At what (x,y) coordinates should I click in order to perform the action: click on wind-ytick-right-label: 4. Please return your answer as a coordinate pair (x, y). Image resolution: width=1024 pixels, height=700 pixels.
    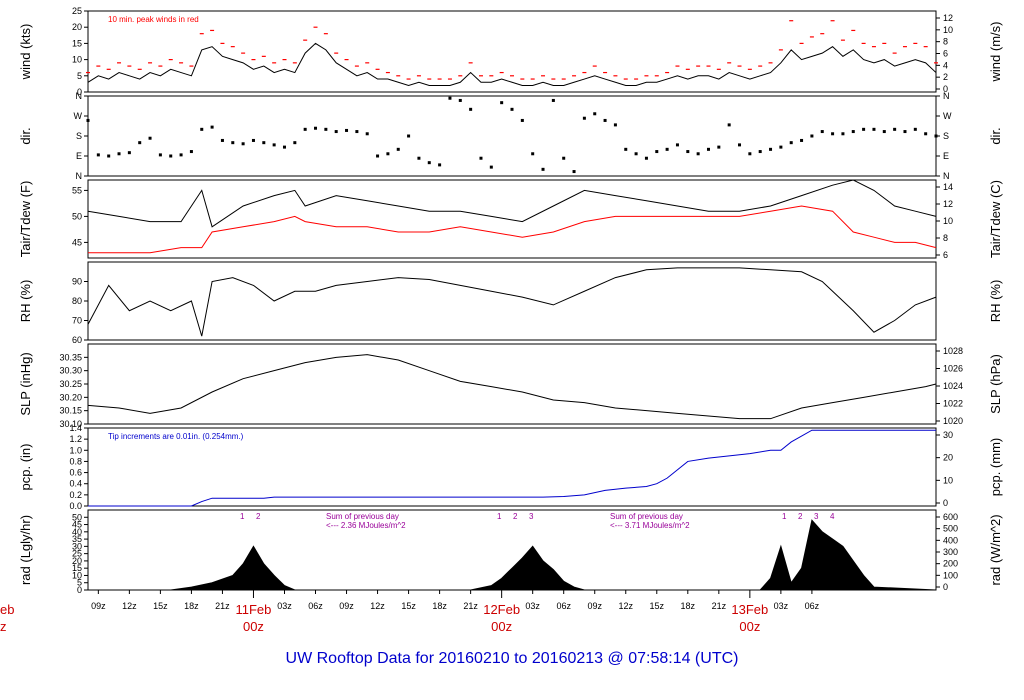
    Looking at the image, I should click on (945, 65).